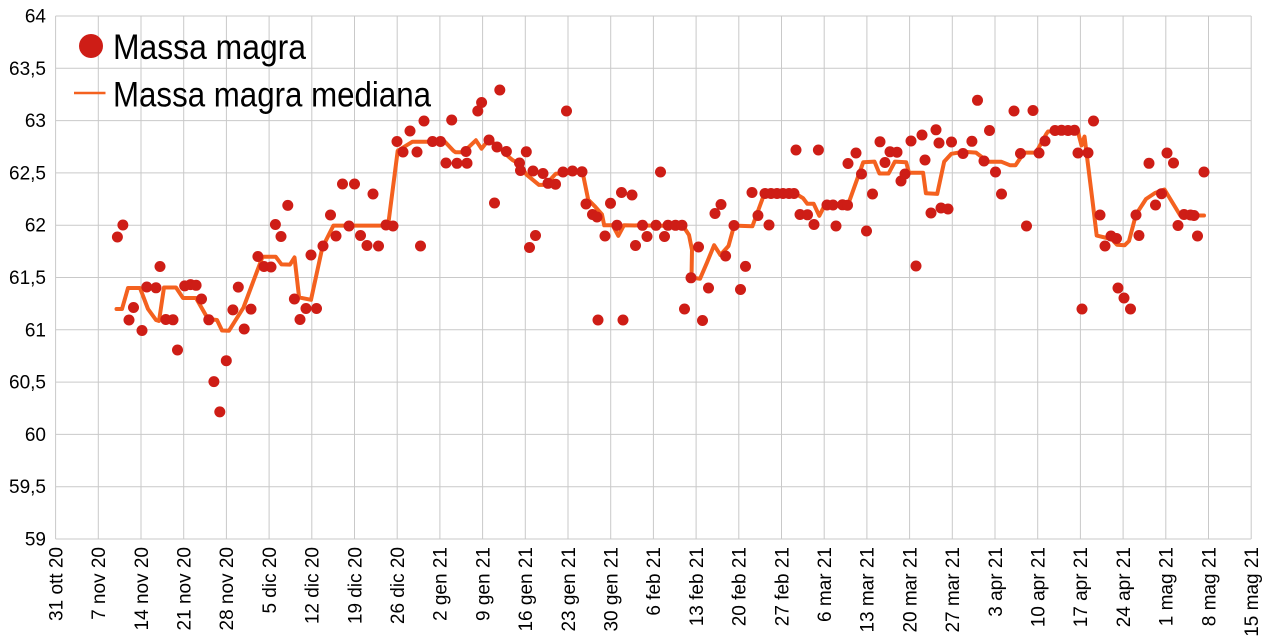 The width and height of the screenshot is (1272, 640). Describe the element at coordinates (272, 95) in the screenshot. I see `svg-text: Massa magra mediana` at that location.